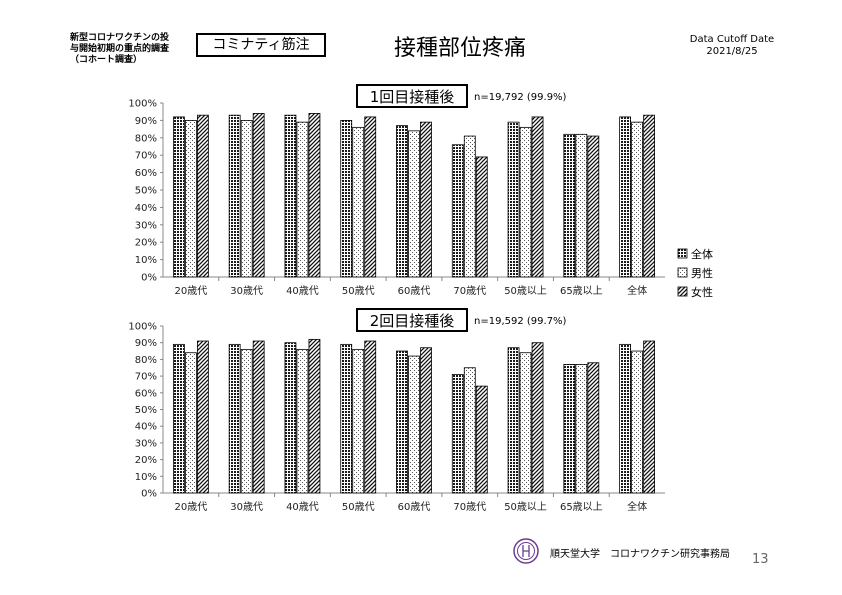 The height and width of the screenshot is (595, 842). Describe the element at coordinates (732, 39) in the screenshot. I see `cutoff-label: Data Cutoff Date` at that location.